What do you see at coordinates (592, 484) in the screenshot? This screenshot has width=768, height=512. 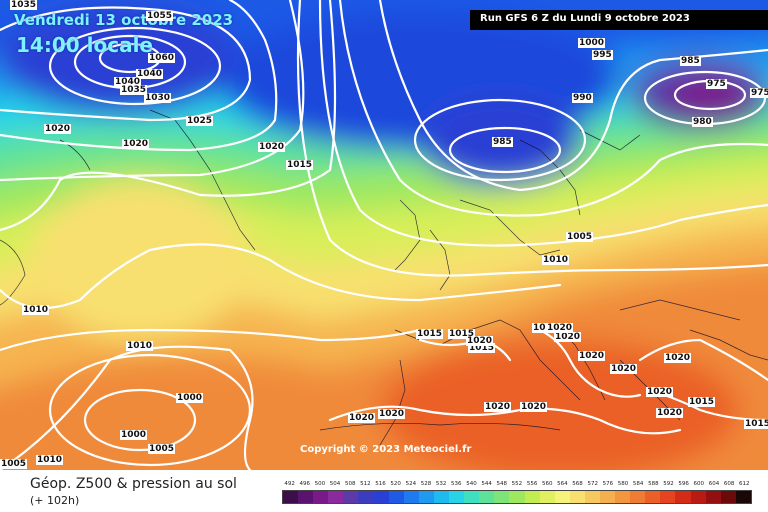 I see `scale-tick-label: 572` at bounding box center [592, 484].